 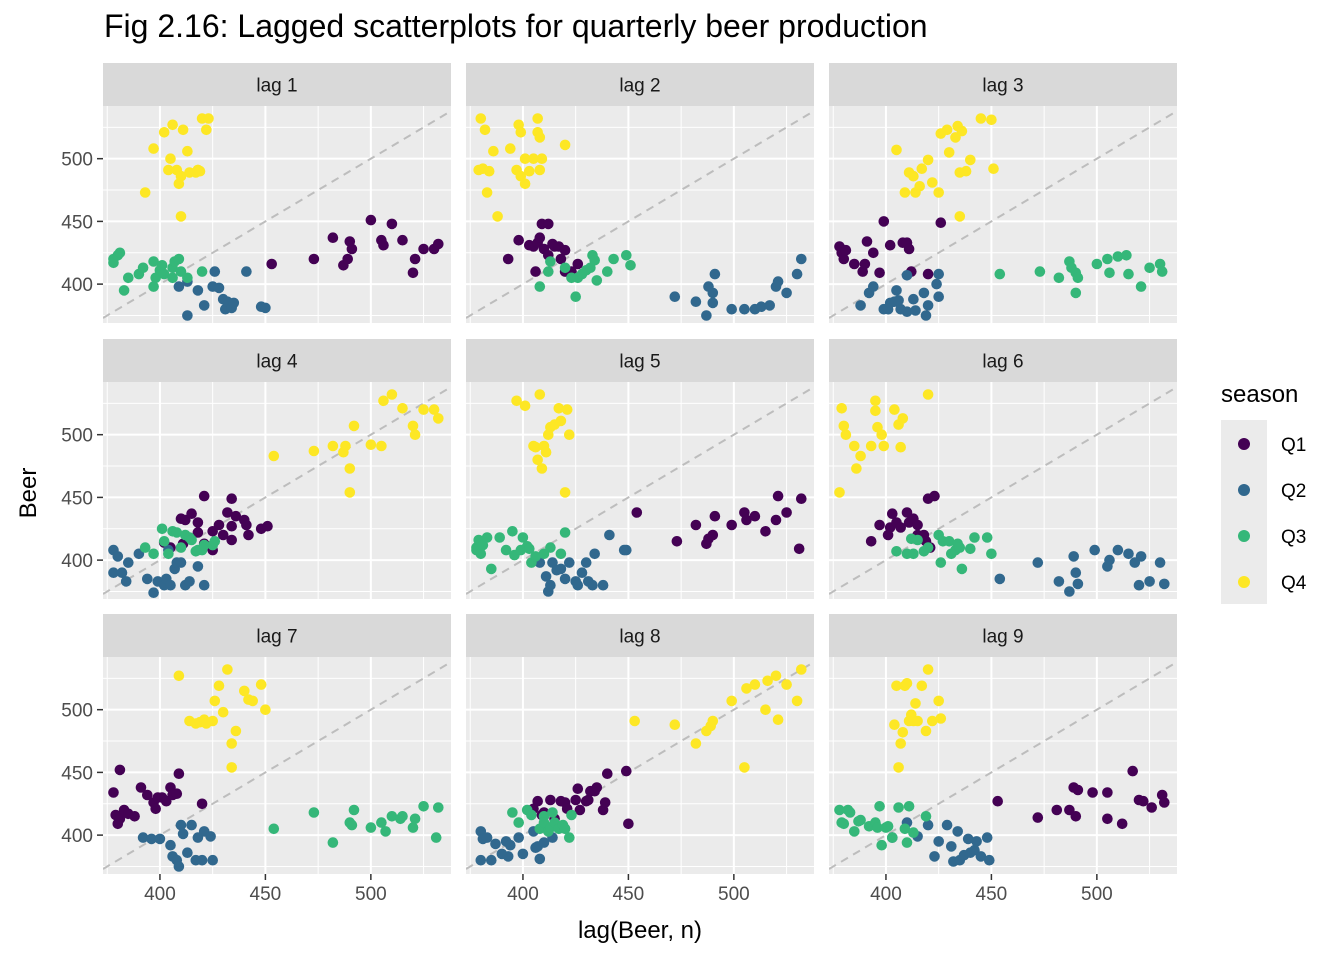 What do you see at coordinates (523, 894) in the screenshot?
I see `x-tick-label: 400` at bounding box center [523, 894].